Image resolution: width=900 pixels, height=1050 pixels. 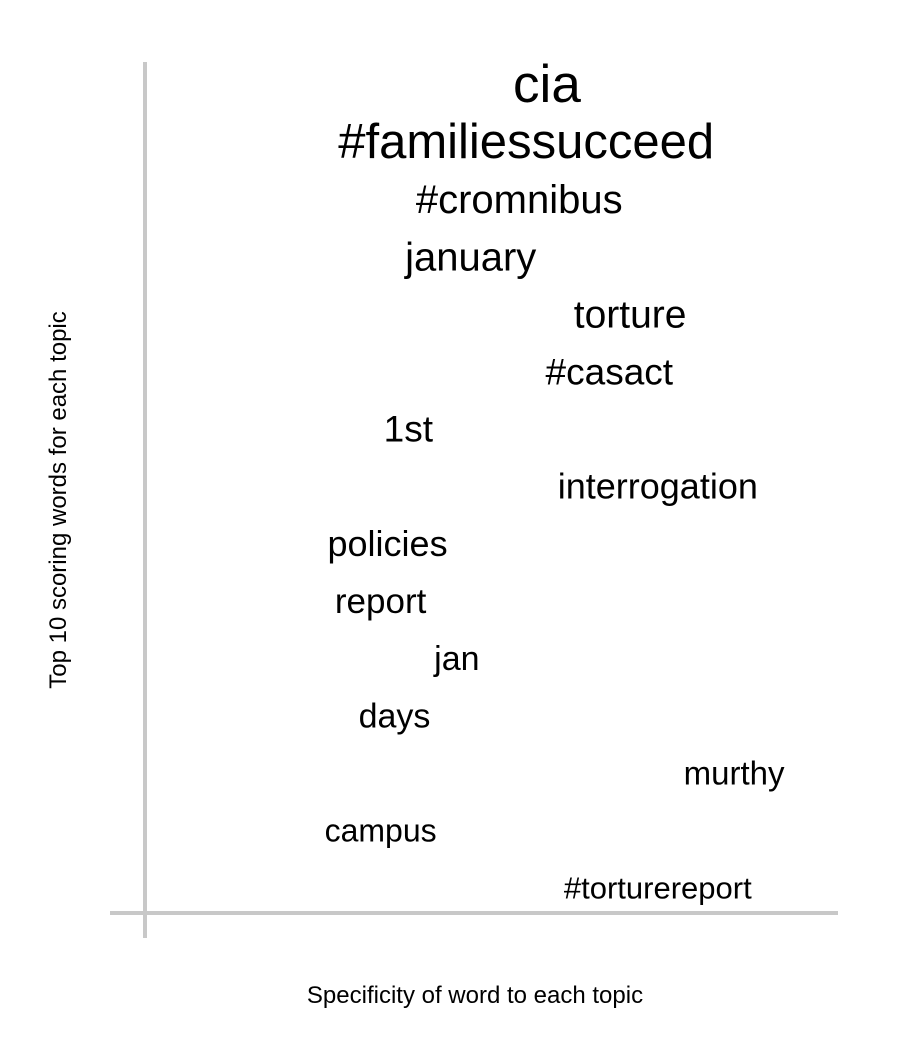 I want to click on word-label: murthy, so click(x=734, y=772).